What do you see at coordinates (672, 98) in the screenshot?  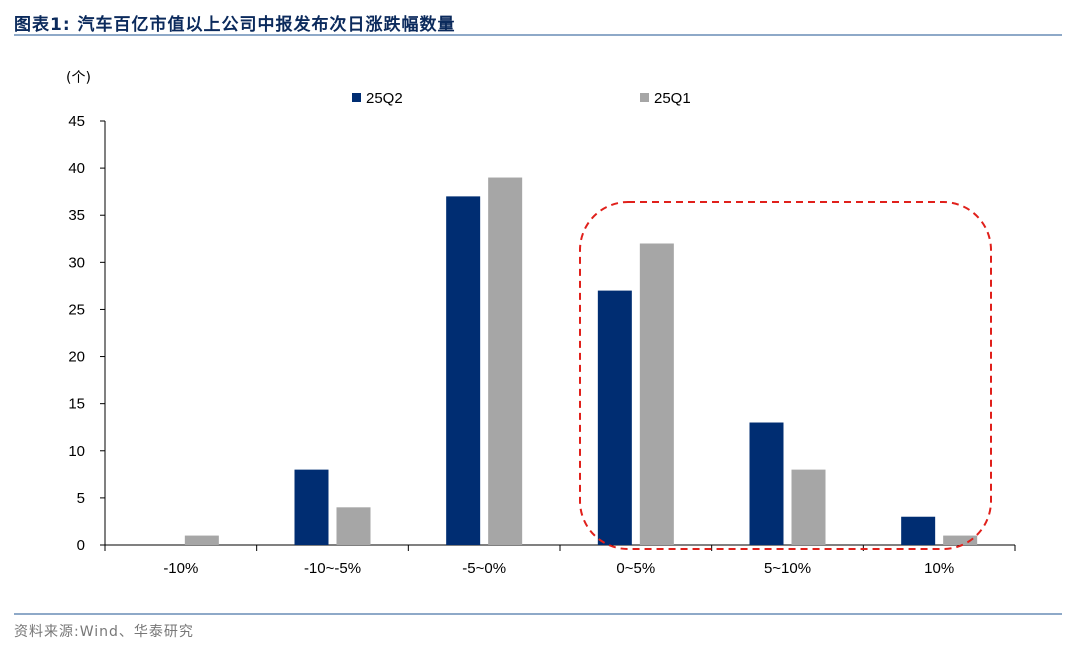 I see `legend-label-25Q1: 25Q1` at bounding box center [672, 98].